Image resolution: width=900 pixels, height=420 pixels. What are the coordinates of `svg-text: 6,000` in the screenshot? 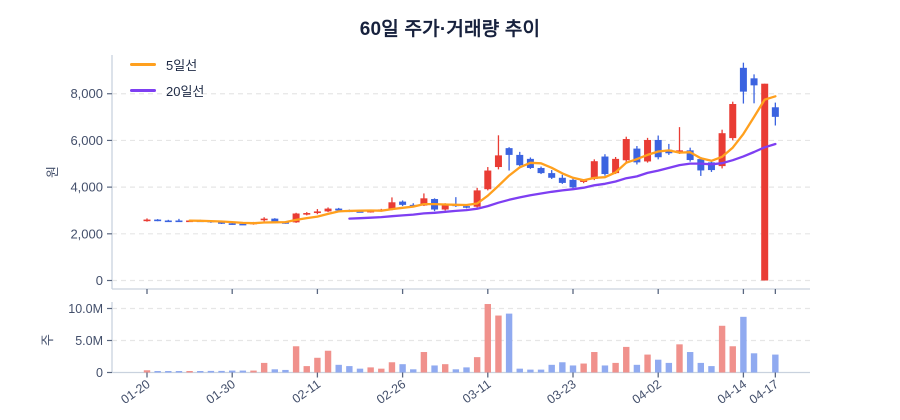 It's located at (86, 140).